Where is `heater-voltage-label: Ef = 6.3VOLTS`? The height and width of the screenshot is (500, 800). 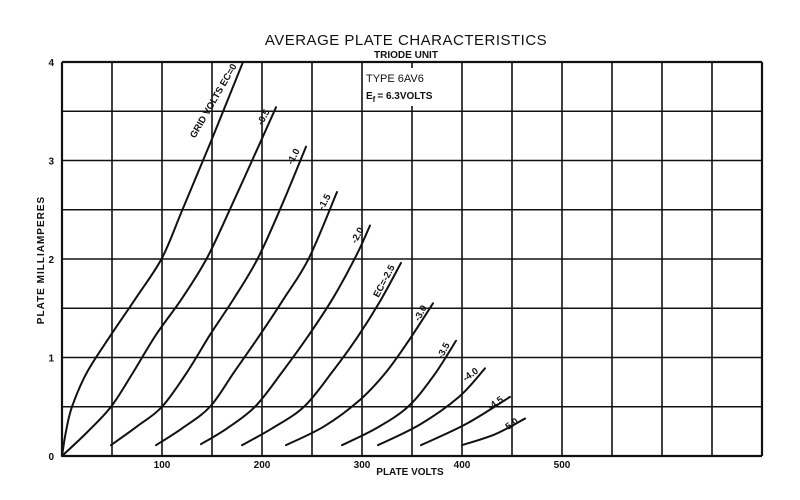 heater-voltage-label: Ef = 6.3VOLTS is located at coordinates (399, 97).